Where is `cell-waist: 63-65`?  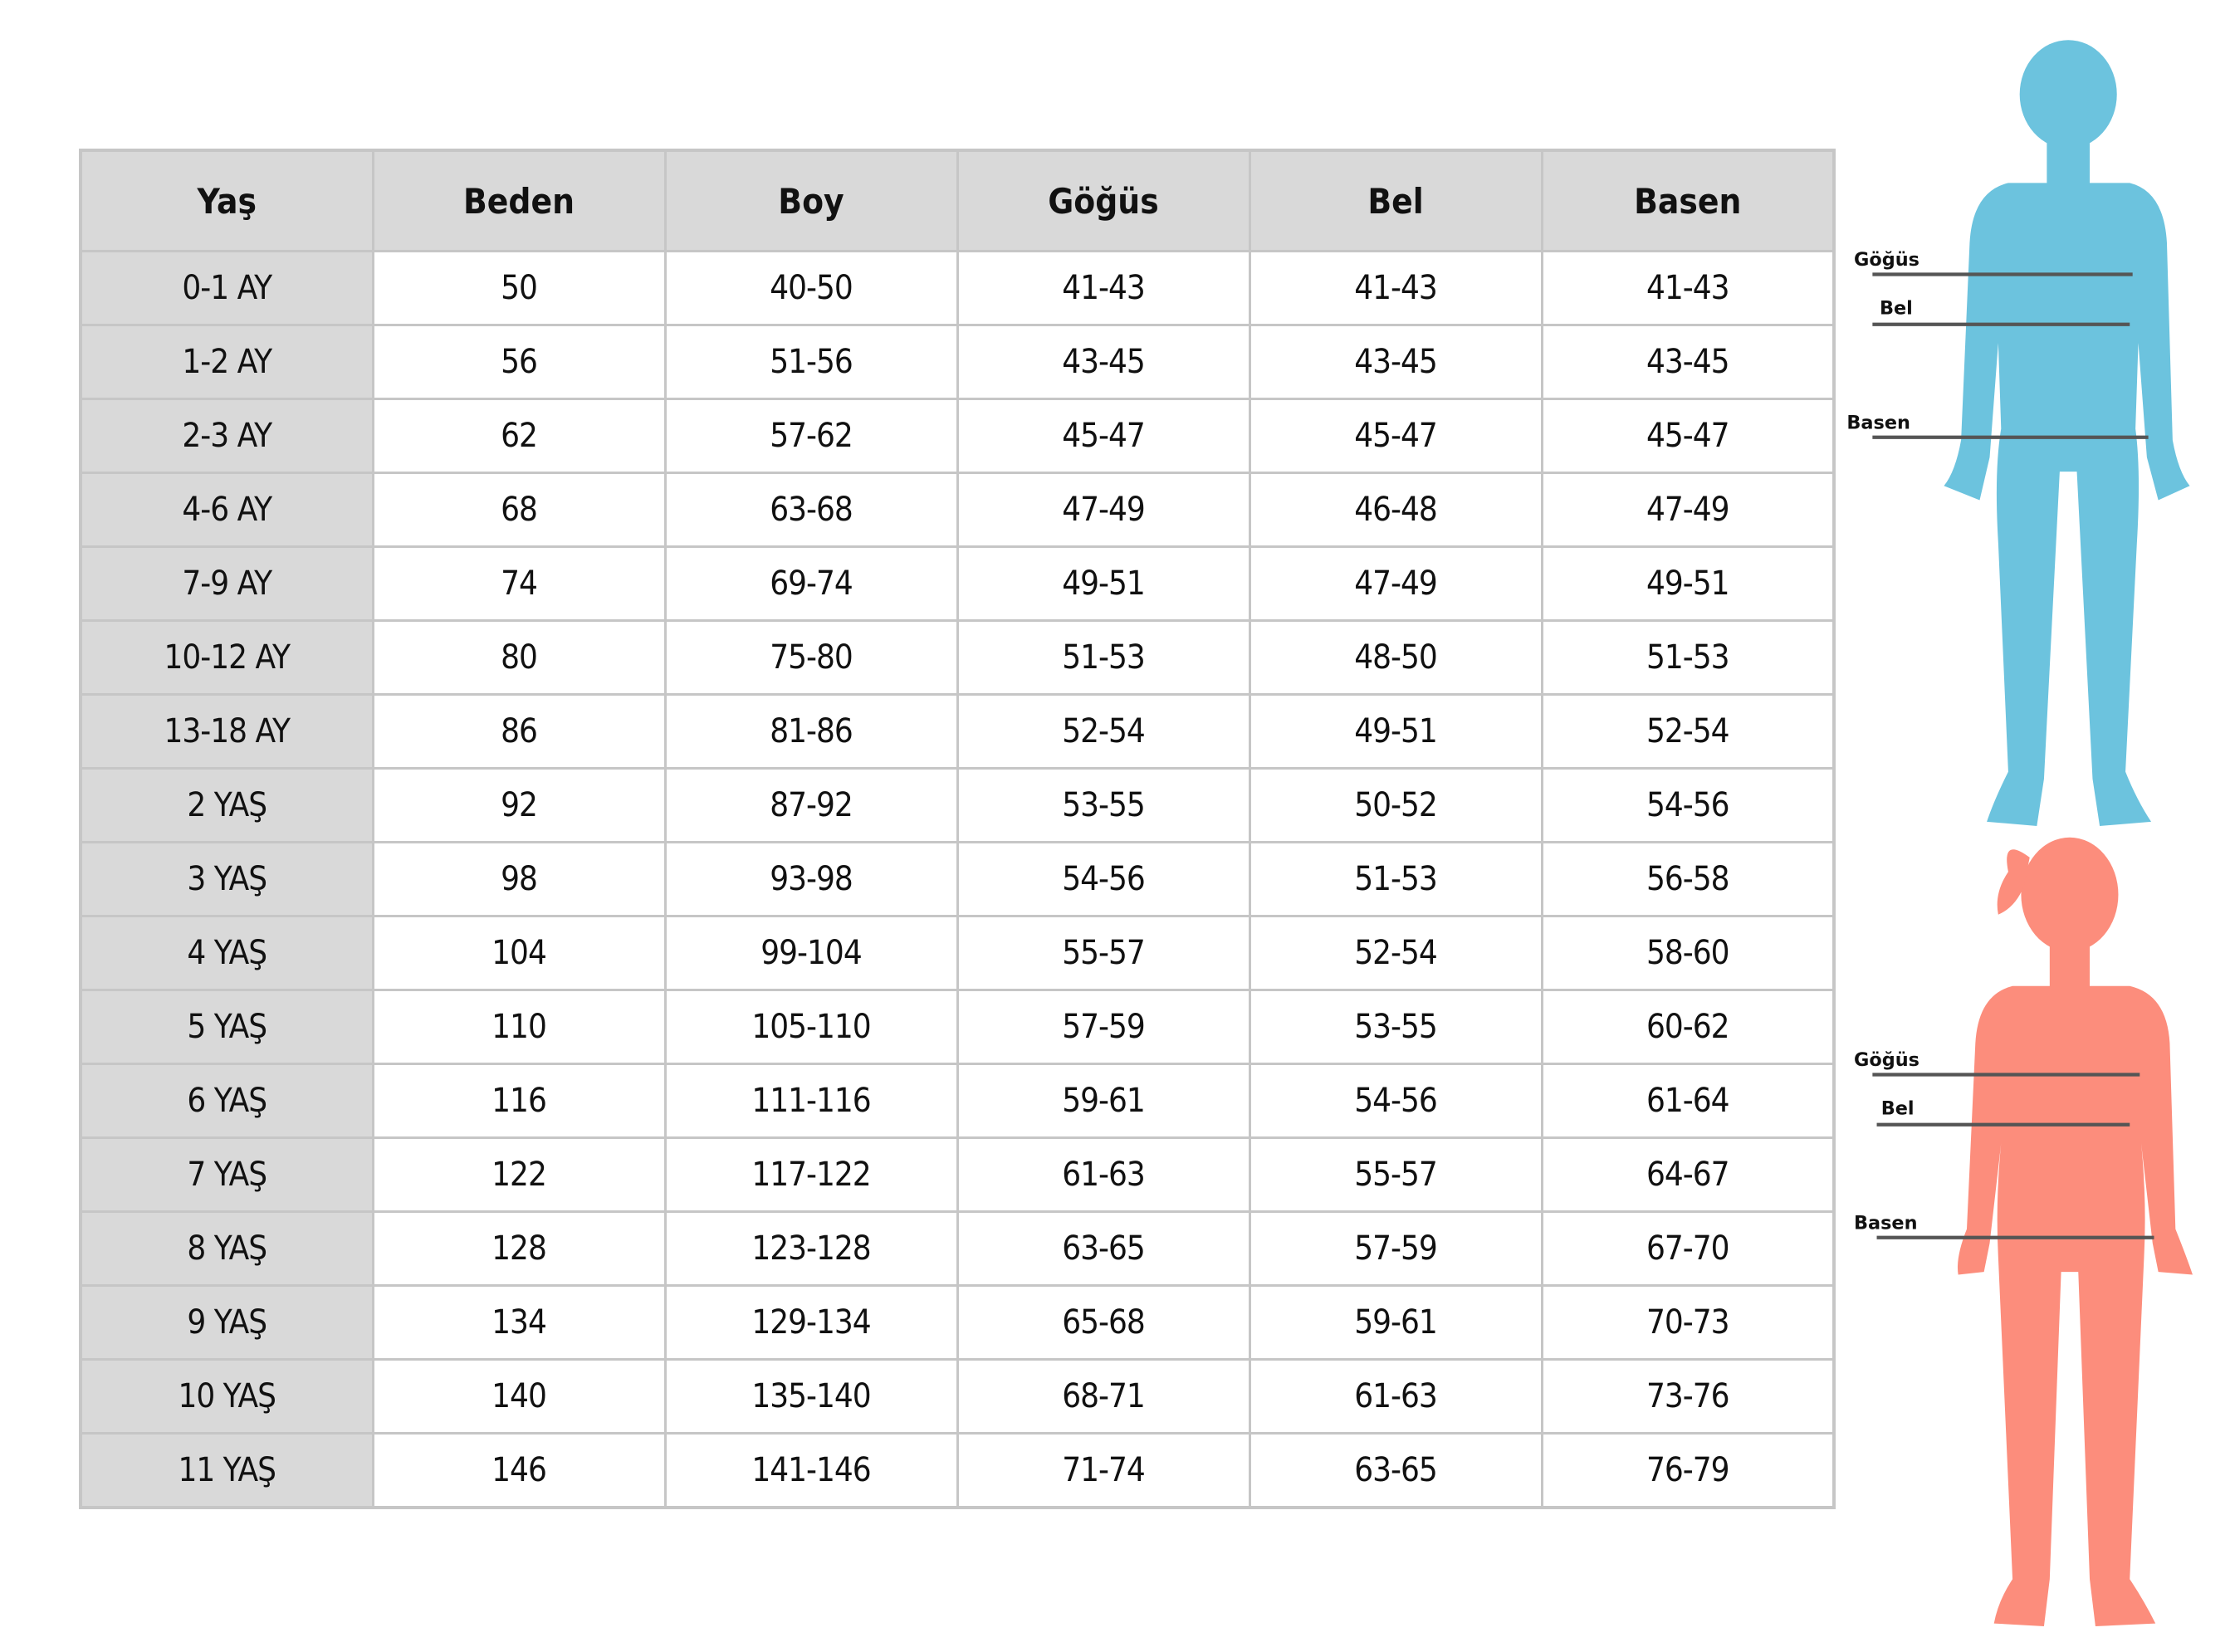
cell-waist: 63-65 is located at coordinates (1395, 1470).